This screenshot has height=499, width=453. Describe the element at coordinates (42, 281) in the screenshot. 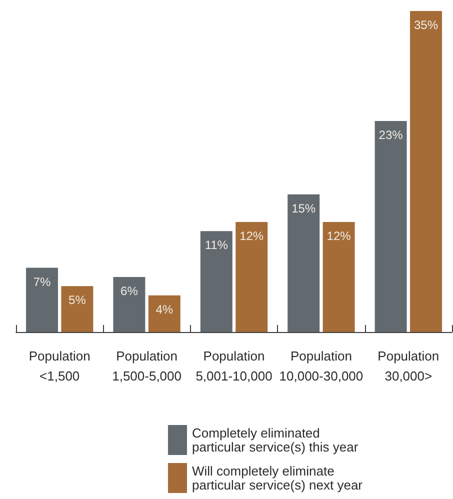

I see `data-label: 7%` at that location.